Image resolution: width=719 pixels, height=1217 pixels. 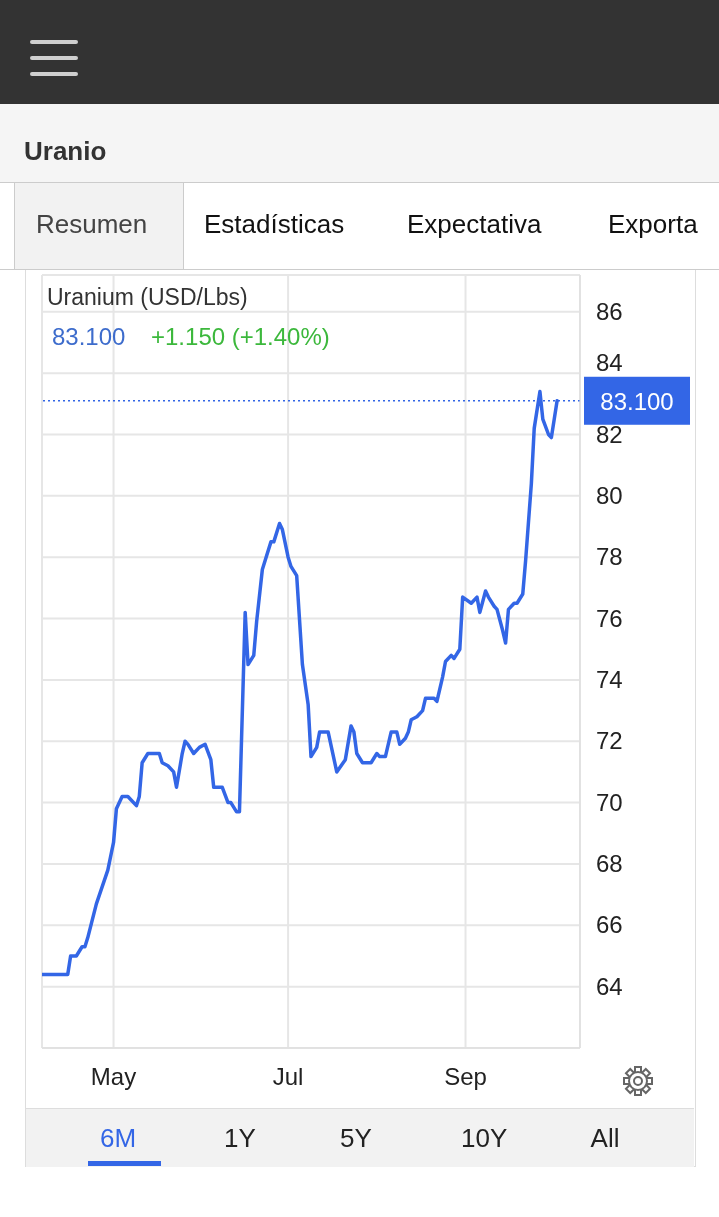 What do you see at coordinates (240, 1138) in the screenshot?
I see `text: 1Y` at bounding box center [240, 1138].